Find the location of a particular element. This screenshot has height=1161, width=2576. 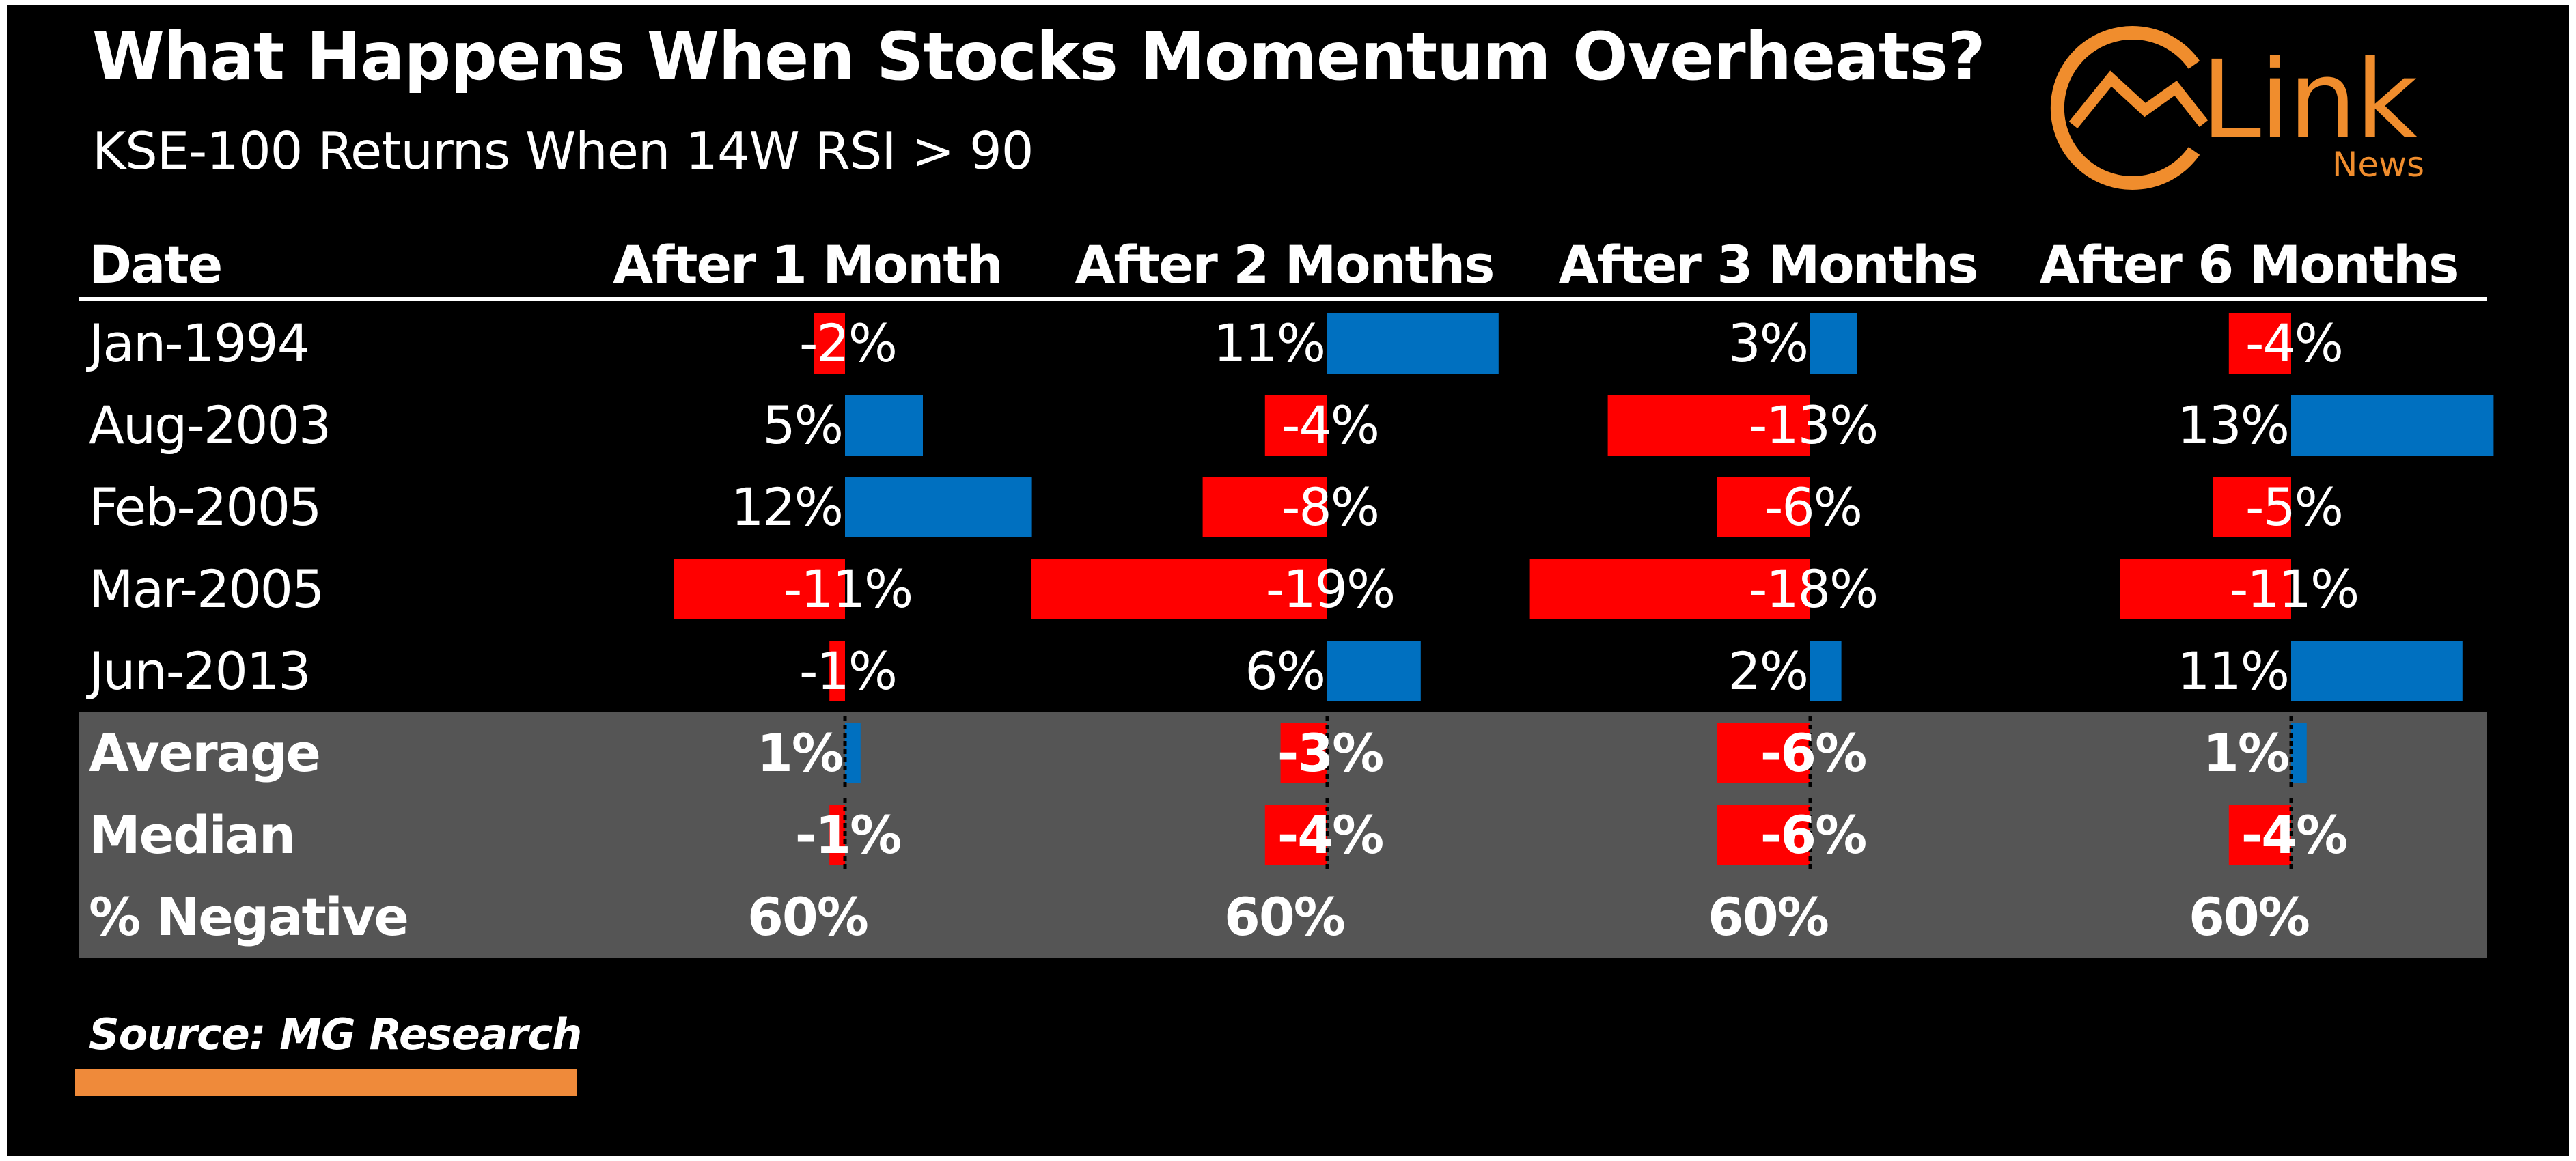

logo-circle is located at coordinates (2125, 108).